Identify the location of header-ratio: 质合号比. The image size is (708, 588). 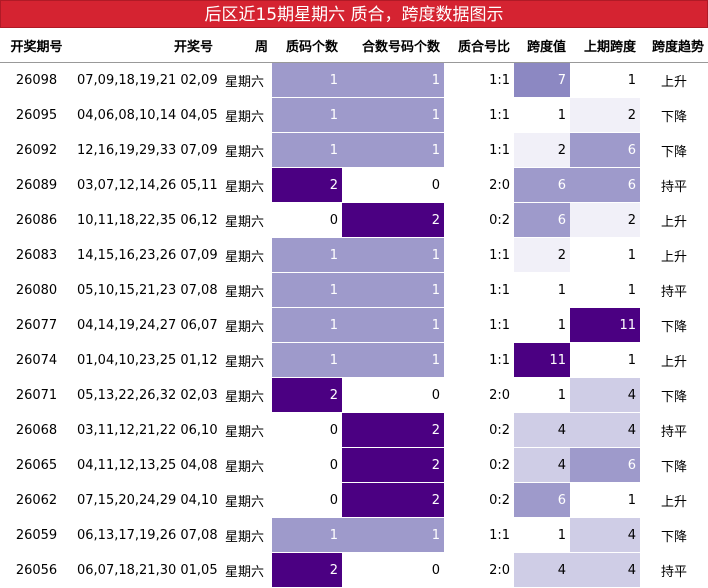
(479, 45).